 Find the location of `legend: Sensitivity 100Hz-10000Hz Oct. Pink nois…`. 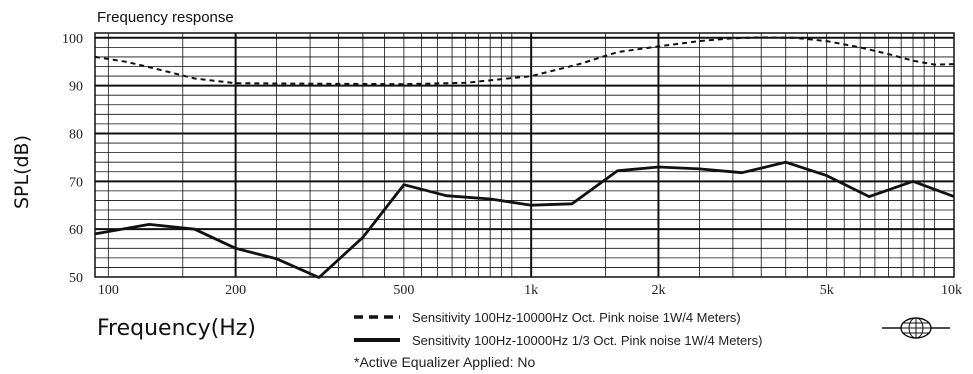

legend: Sensitivity 100Hz-10000Hz Oct. Pink nois… is located at coordinates (558, 329).